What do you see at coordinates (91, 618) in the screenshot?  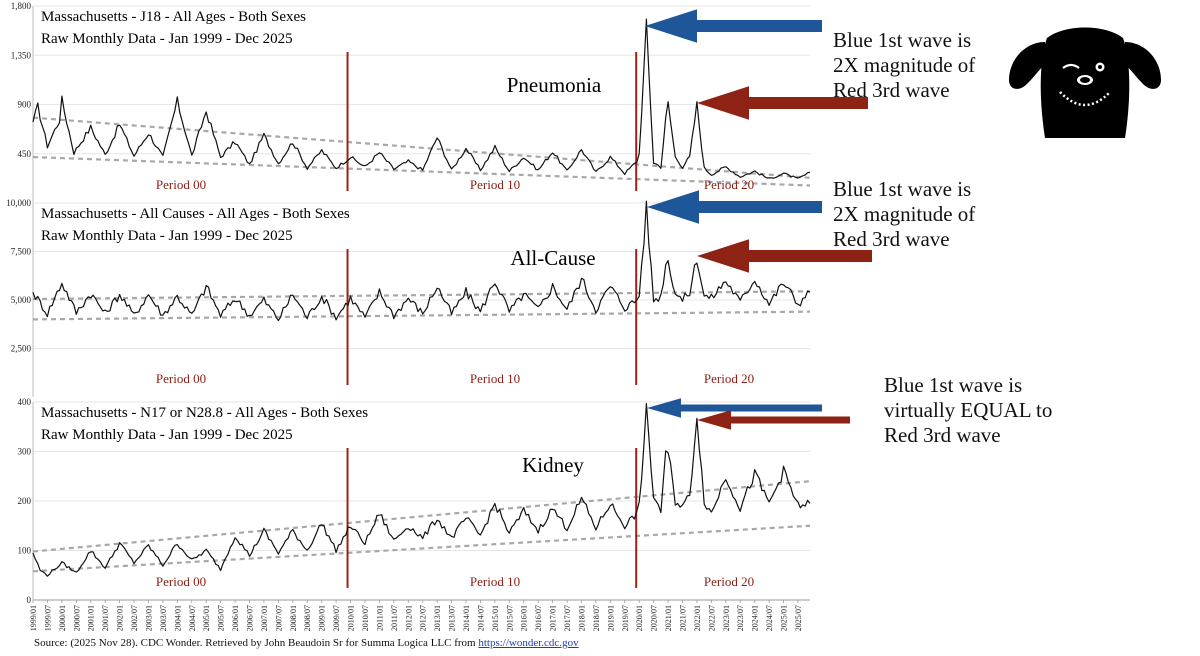 I see `x-tick-label: 2001/01` at bounding box center [91, 618].